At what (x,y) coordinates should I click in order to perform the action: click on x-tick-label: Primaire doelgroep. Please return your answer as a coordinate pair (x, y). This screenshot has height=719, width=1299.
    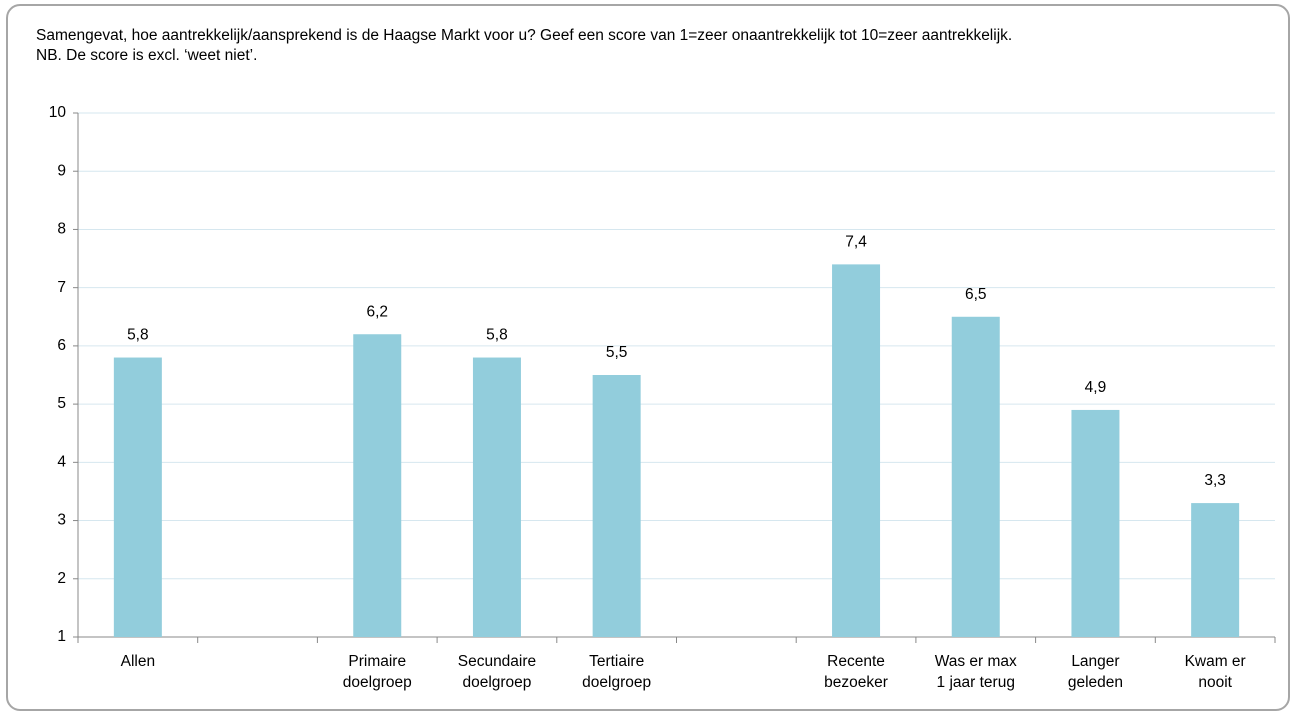
    Looking at the image, I should click on (377, 672).